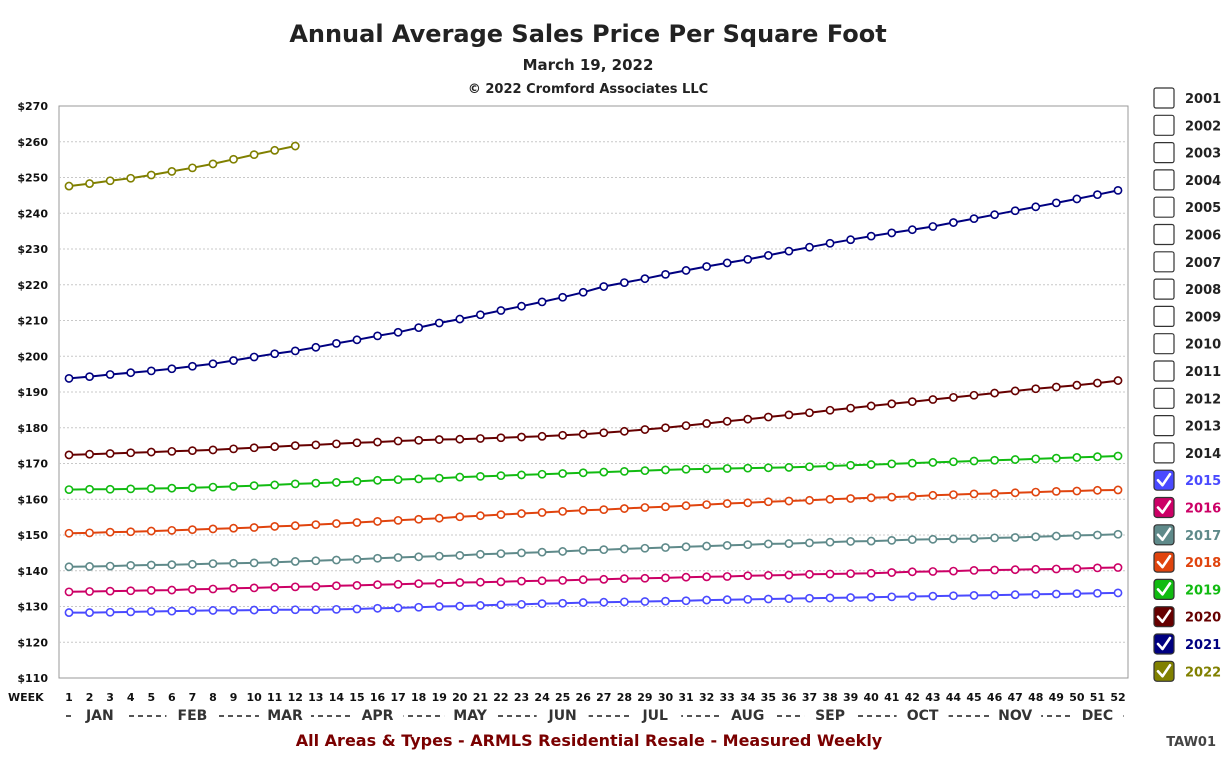  Describe the element at coordinates (1035, 697) in the screenshot. I see `x-tick-label: 48` at that location.